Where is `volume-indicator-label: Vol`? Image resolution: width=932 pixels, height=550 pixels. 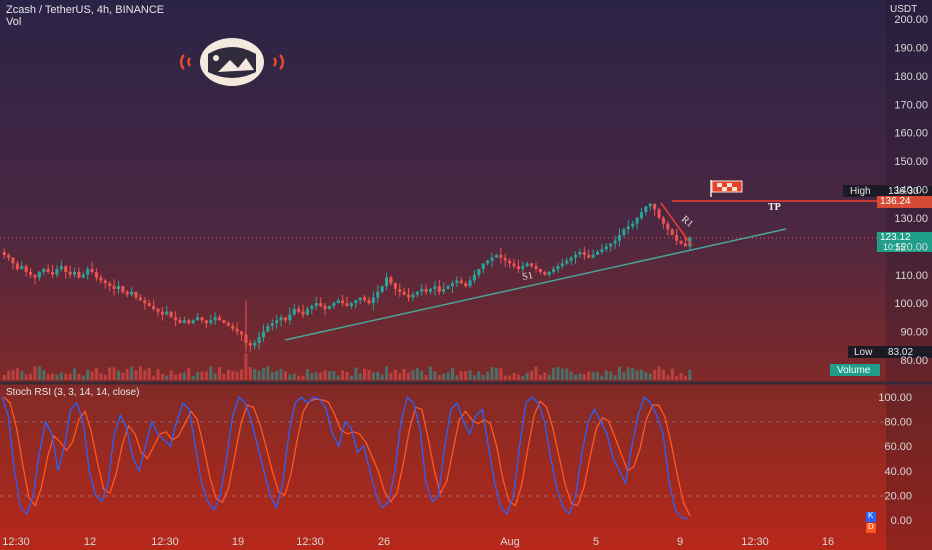
volume-indicator-label: Vol is located at coordinates (14, 22).